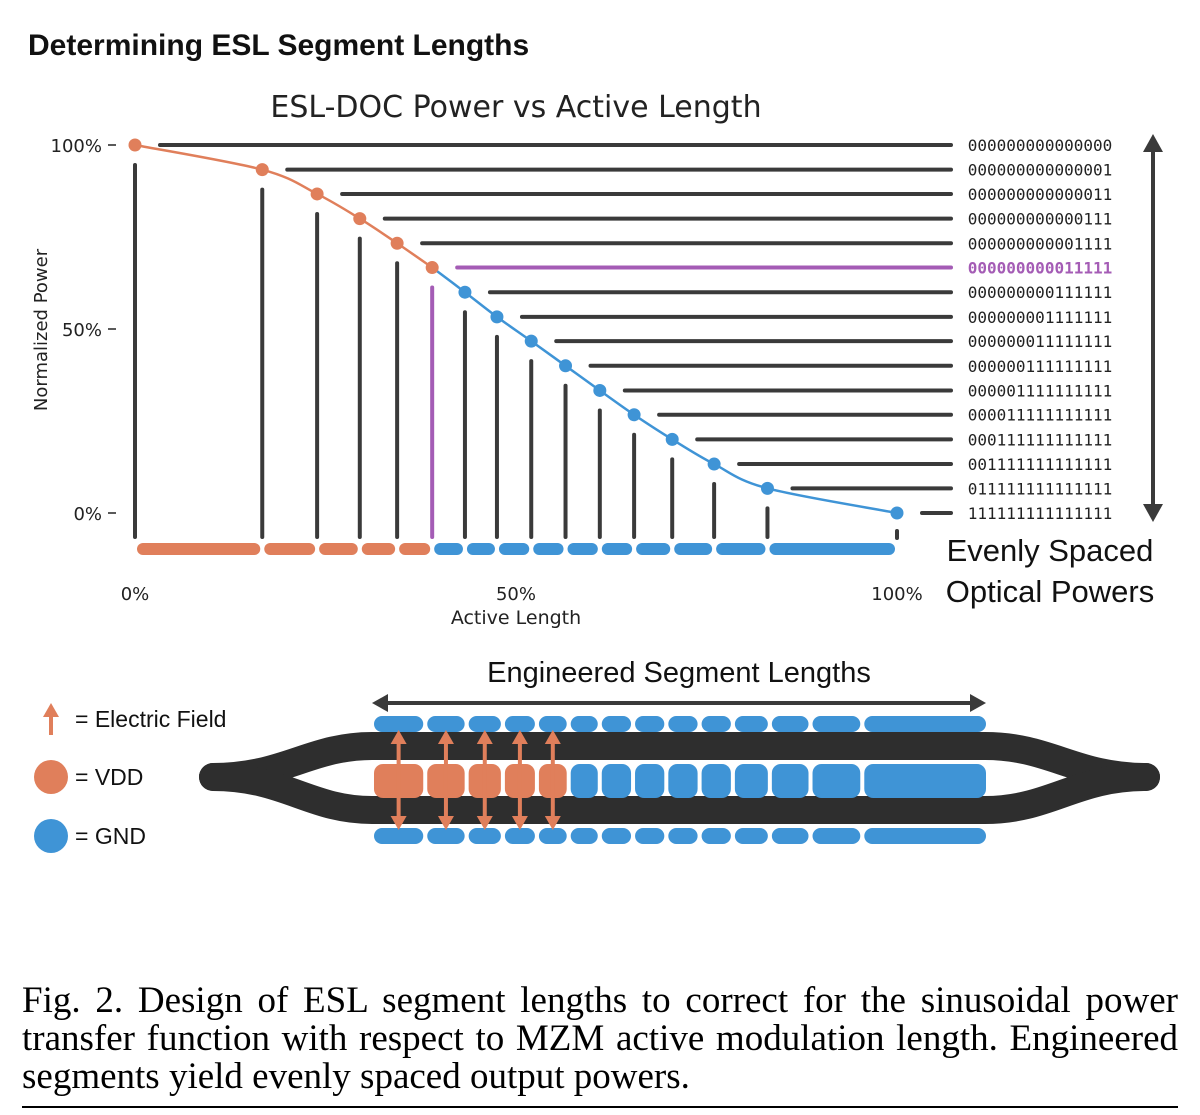 This screenshot has height=1115, width=1200. Describe the element at coordinates (1040, 366) in the screenshot. I see `bit-code: 000000111111111` at that location.